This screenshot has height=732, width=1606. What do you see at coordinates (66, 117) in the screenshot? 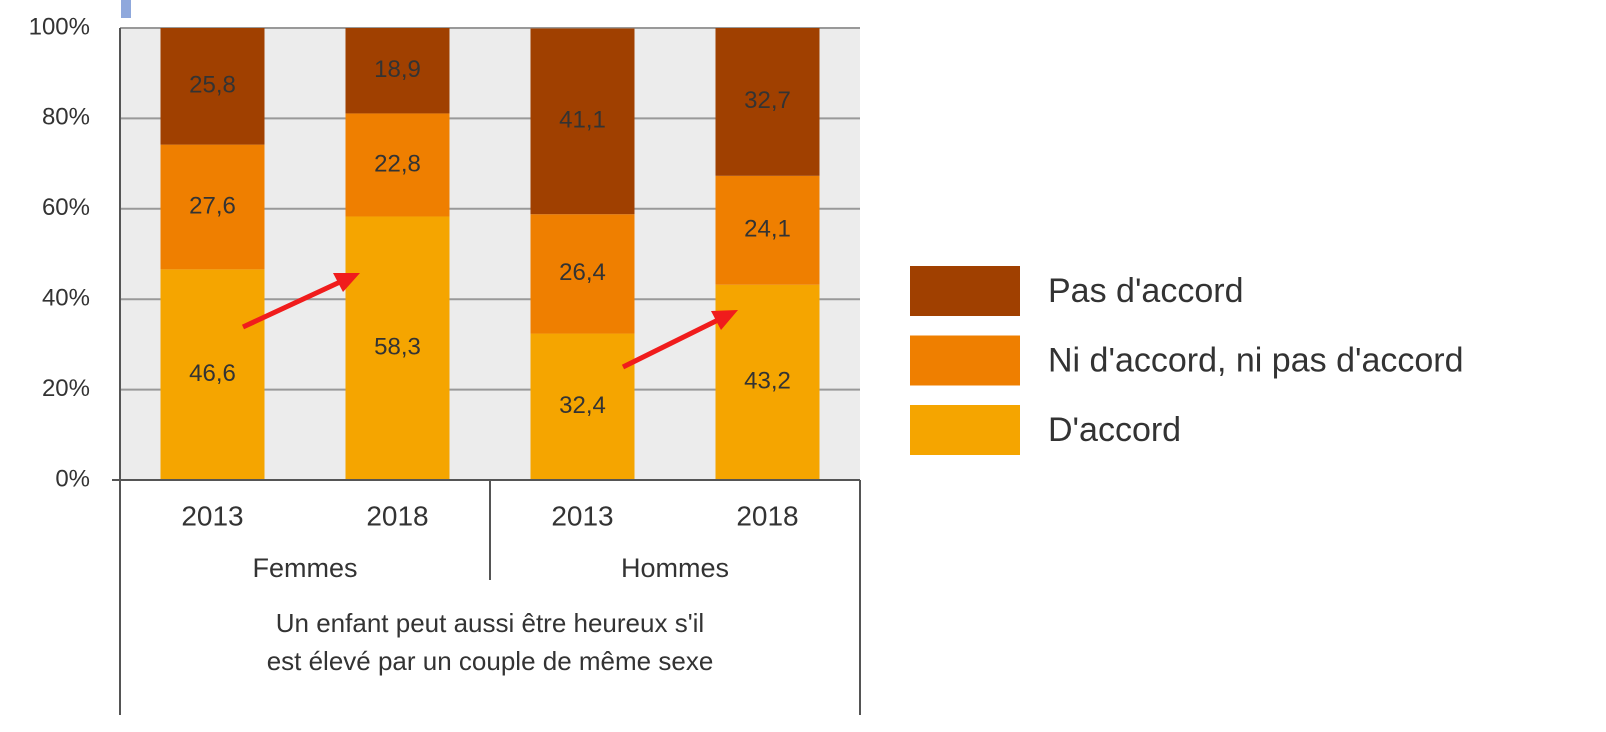
I see `y-tick-label: 80%` at bounding box center [66, 117].